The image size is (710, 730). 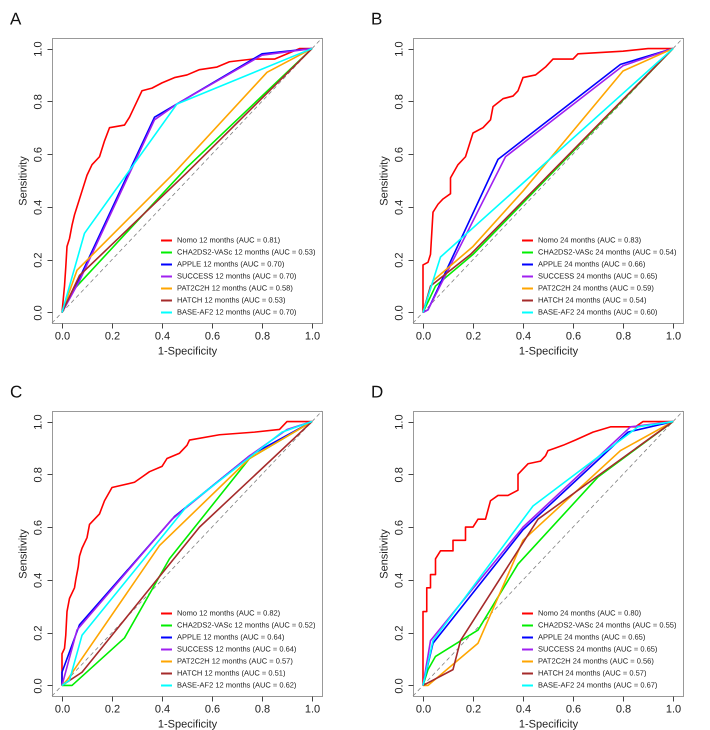 I want to click on chart-title: B, so click(x=376, y=18).